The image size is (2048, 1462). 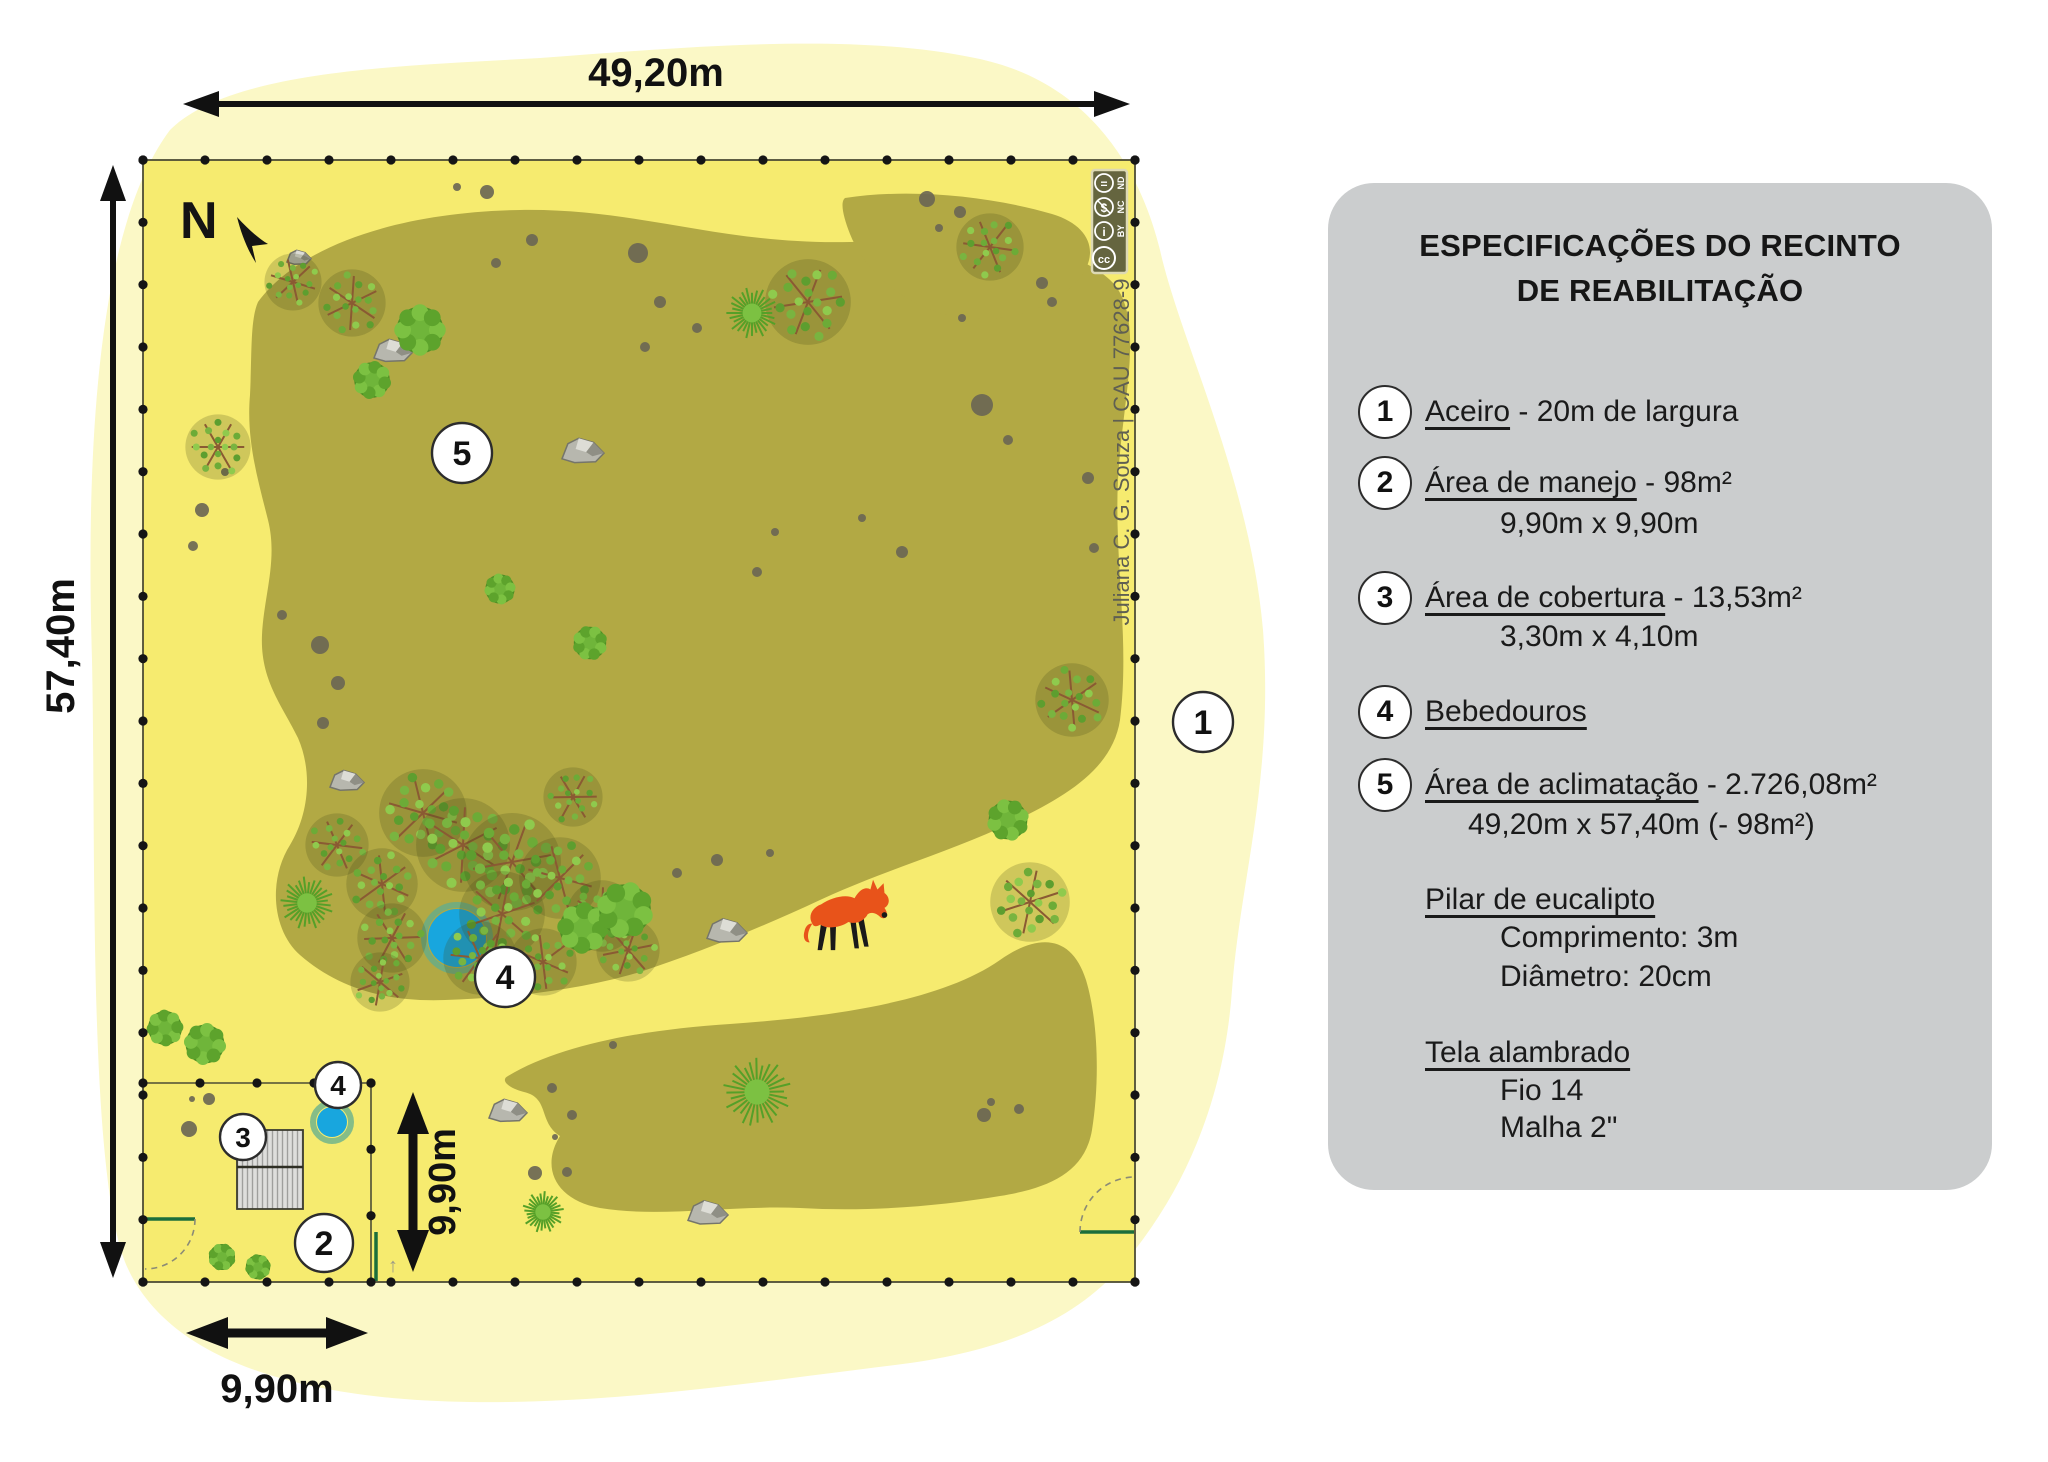 What do you see at coordinates (1733, 597) in the screenshot?
I see `legend-item-desc: - 13,53m²` at bounding box center [1733, 597].